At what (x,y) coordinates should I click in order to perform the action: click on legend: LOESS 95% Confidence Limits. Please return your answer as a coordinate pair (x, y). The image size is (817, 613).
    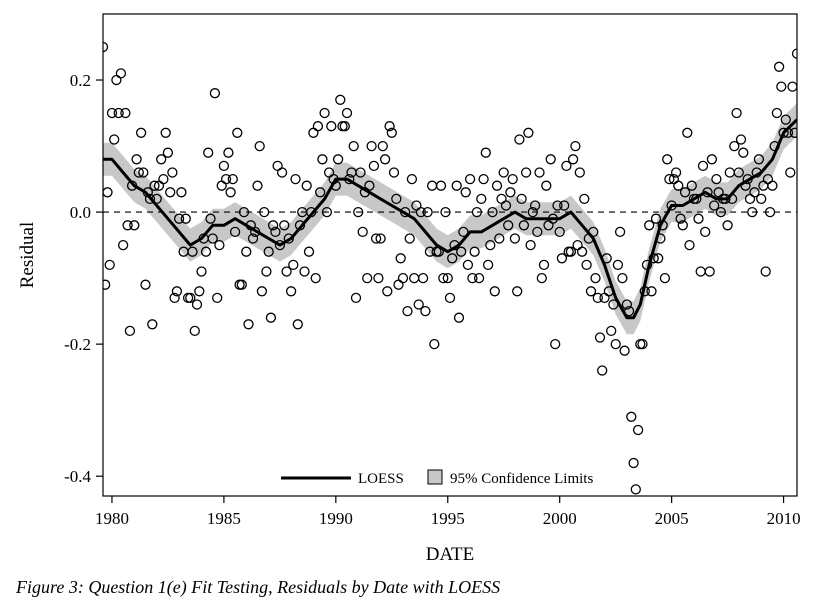
    Looking at the image, I should click on (437, 478).